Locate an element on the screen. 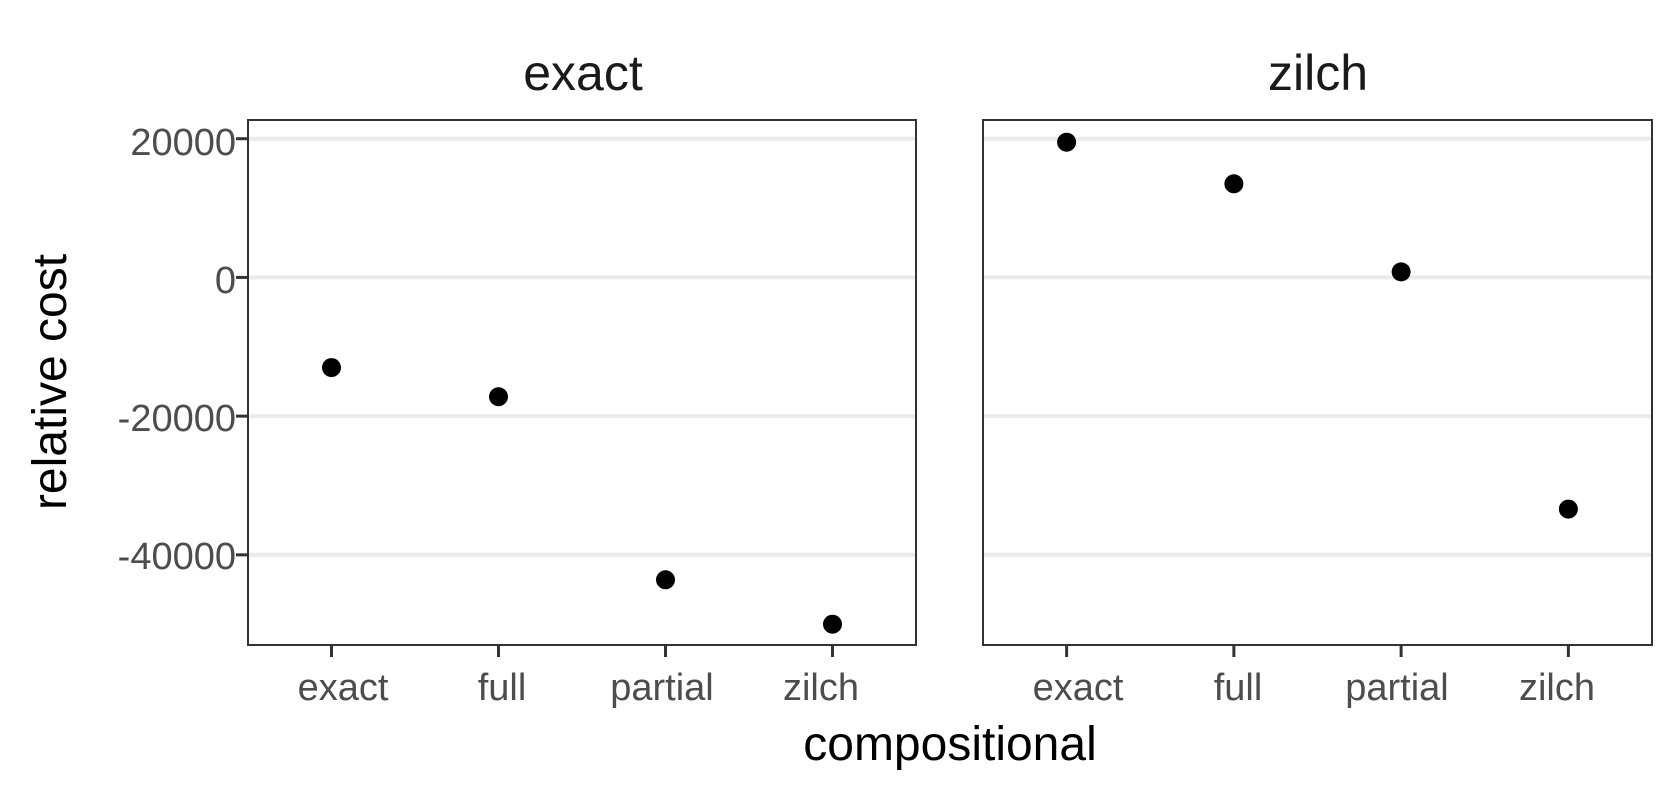 The width and height of the screenshot is (1679, 800). y-axis: 20000 0 -20000 -40000 is located at coordinates (177, 350).